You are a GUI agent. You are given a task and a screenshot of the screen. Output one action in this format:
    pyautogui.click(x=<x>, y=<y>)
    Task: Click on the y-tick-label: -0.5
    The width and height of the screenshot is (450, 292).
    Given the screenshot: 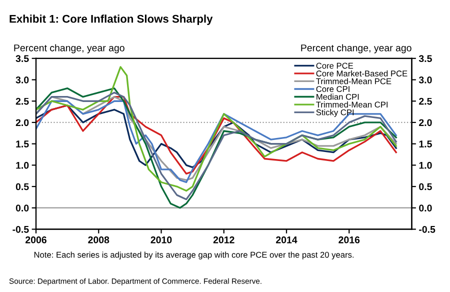 What is the action you would take?
    pyautogui.click(x=20, y=229)
    